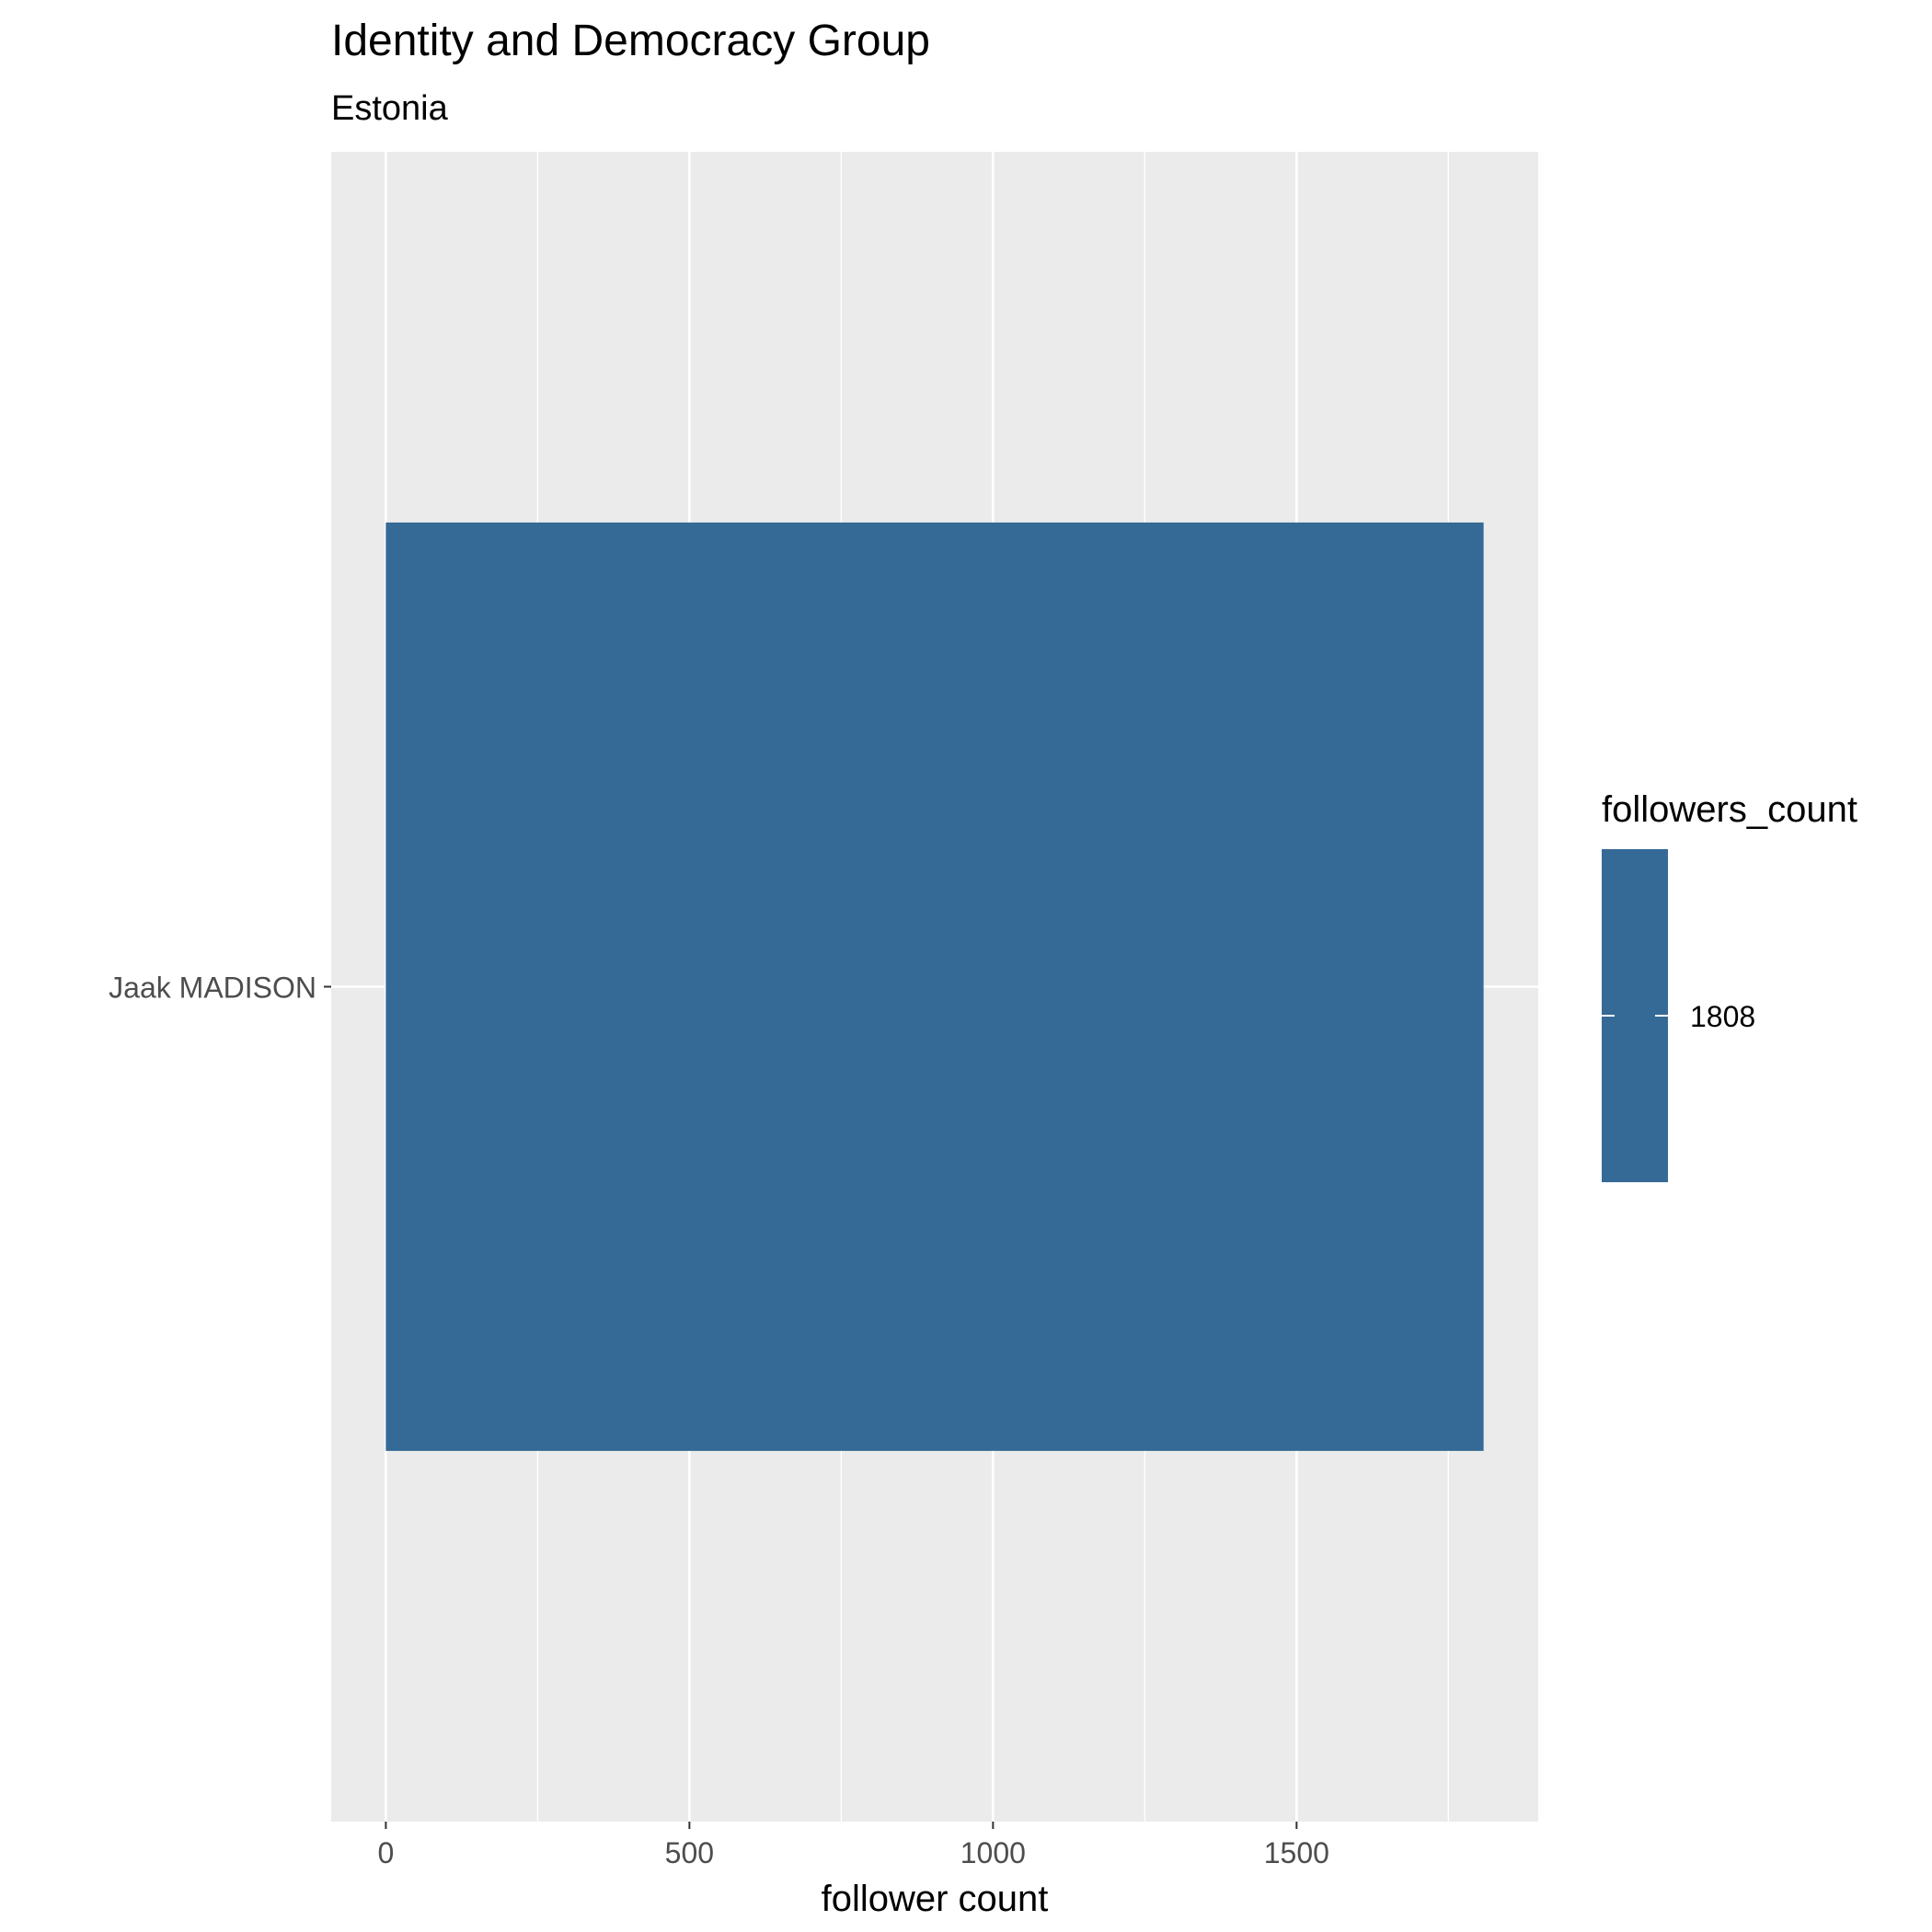 The height and width of the screenshot is (1932, 1932). Describe the element at coordinates (1729, 809) in the screenshot. I see `legend-title: followers_count` at that location.